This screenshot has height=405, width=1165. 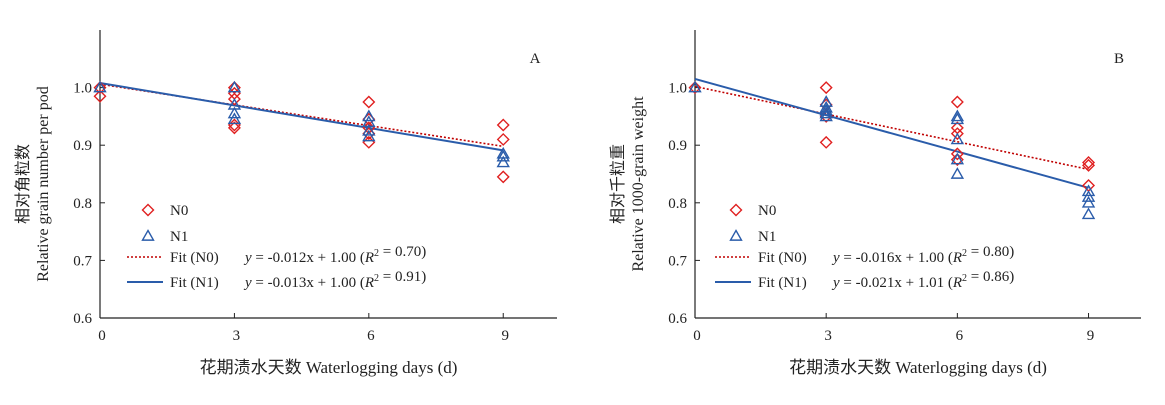 What do you see at coordinates (891, 128) in the screenshot?
I see `fit-line-fit-n0` at bounding box center [891, 128].